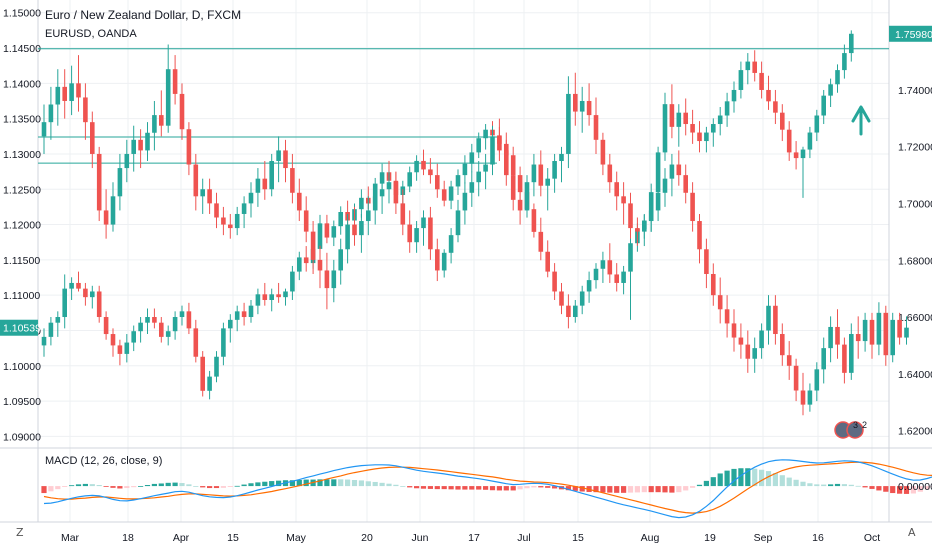 The height and width of the screenshot is (555, 932). Describe the element at coordinates (912, 532) in the screenshot. I see `auto-scale-corner-label: A` at that location.